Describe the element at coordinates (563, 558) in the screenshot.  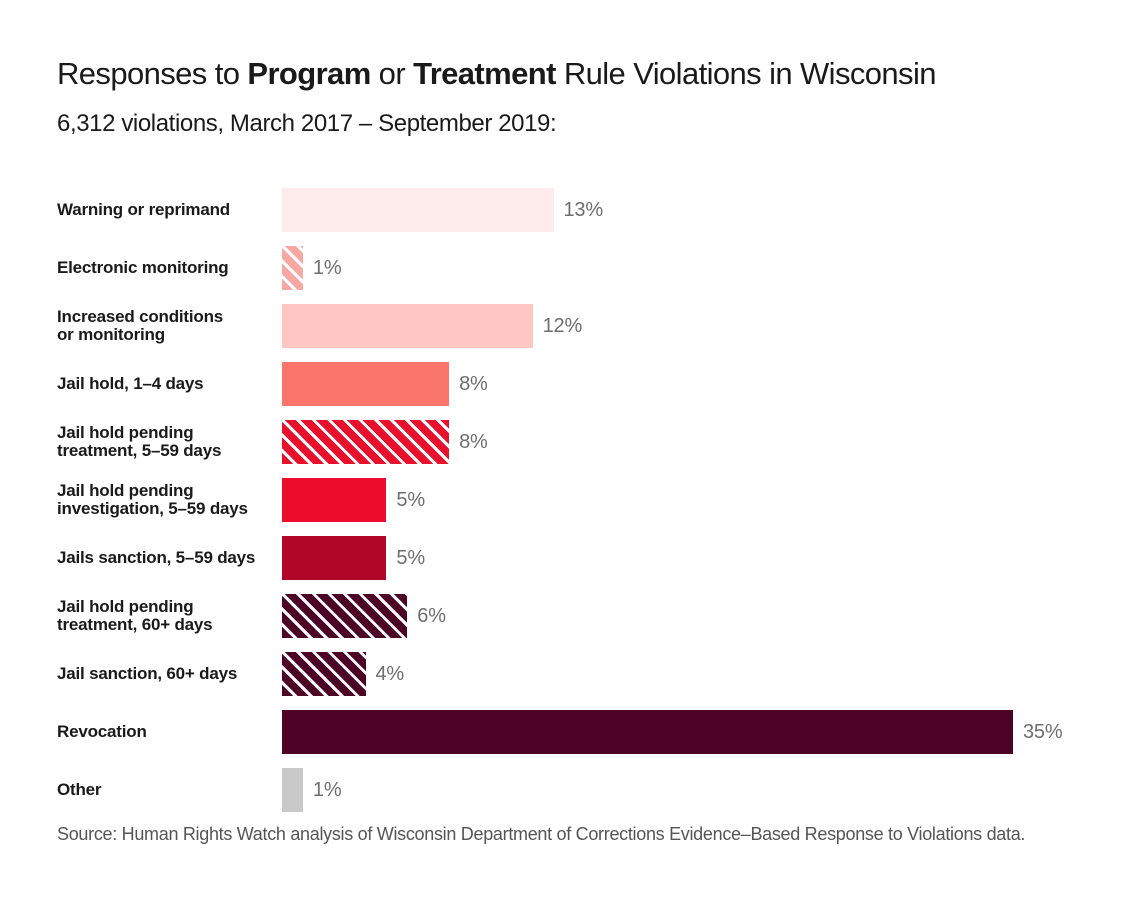
I see `chart-row: Jails sanction, 5–59 days 5%` at that location.